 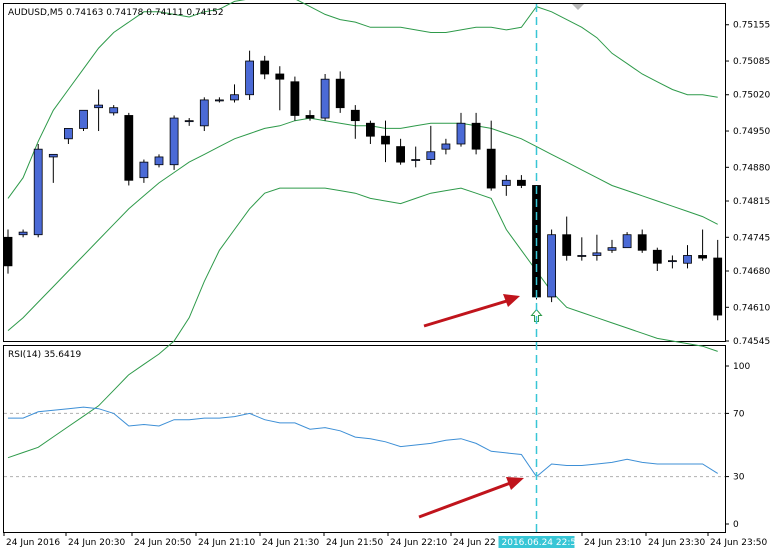 What do you see at coordinates (751, 308) in the screenshot?
I see `price-axis-label: 0.74610` at bounding box center [751, 308].